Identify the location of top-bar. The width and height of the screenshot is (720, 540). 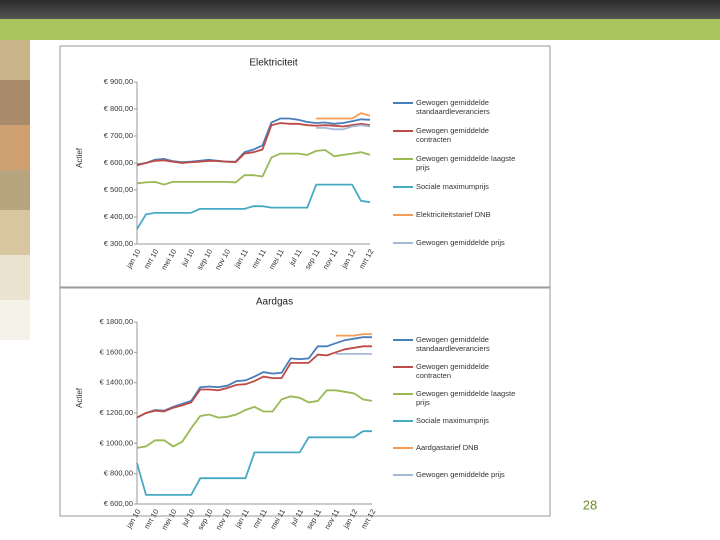
(360, 9).